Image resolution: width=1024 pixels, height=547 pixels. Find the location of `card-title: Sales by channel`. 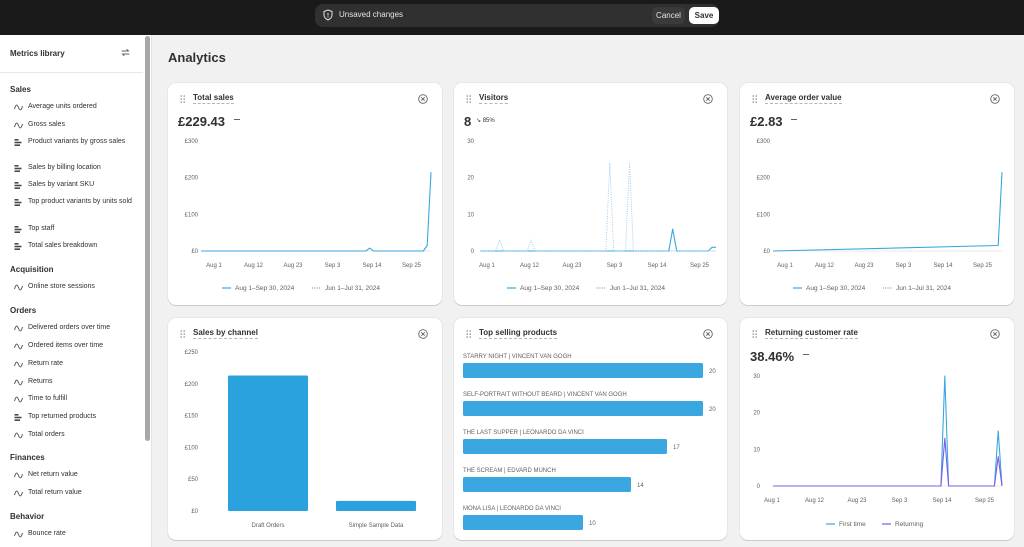

card-title: Sales by channel is located at coordinates (225, 333).